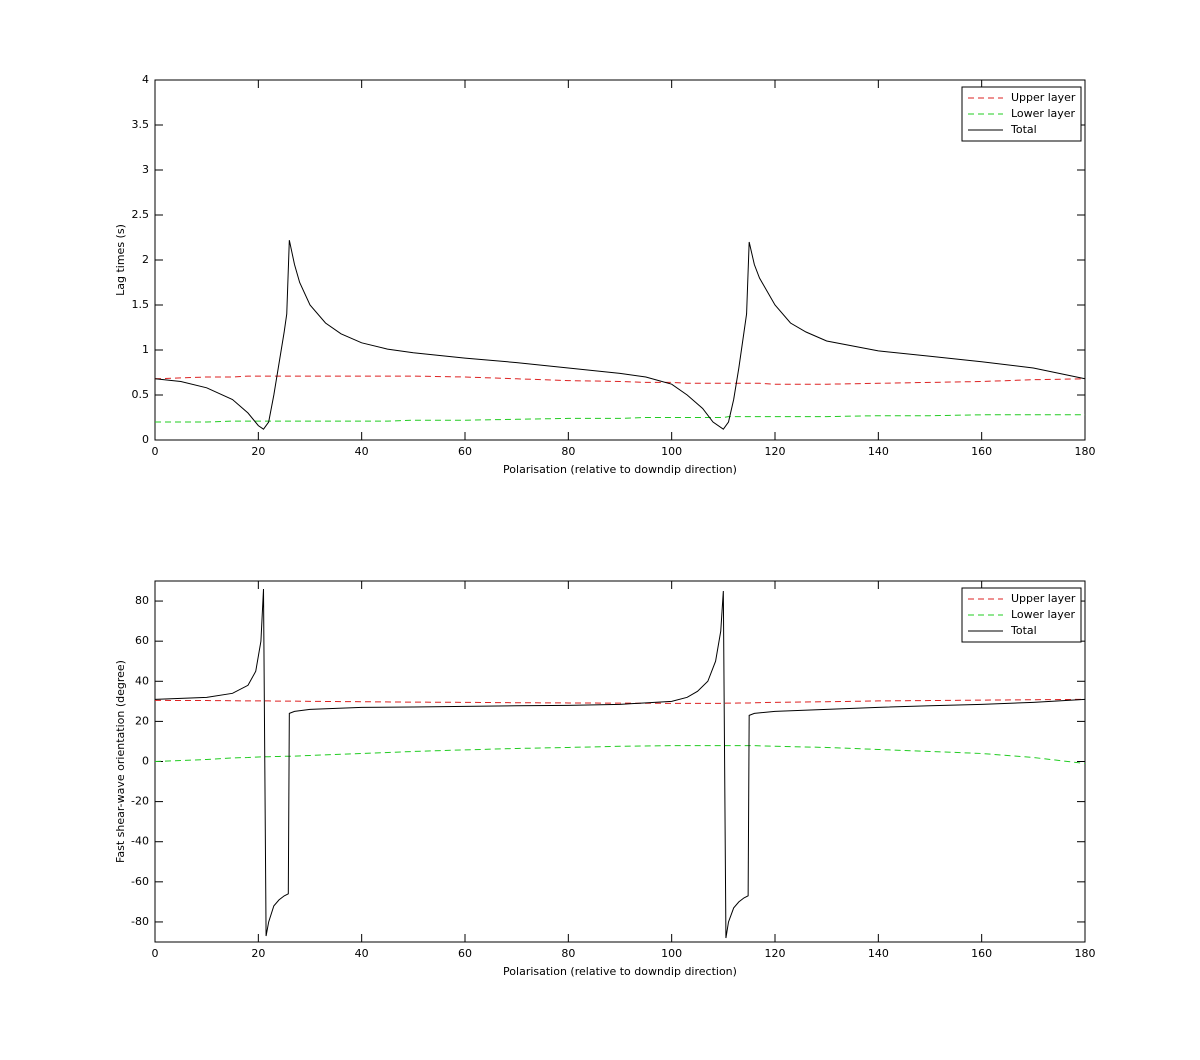 The width and height of the screenshot is (1200, 1060). I want to click on y-tick-label: 20, so click(142, 720).